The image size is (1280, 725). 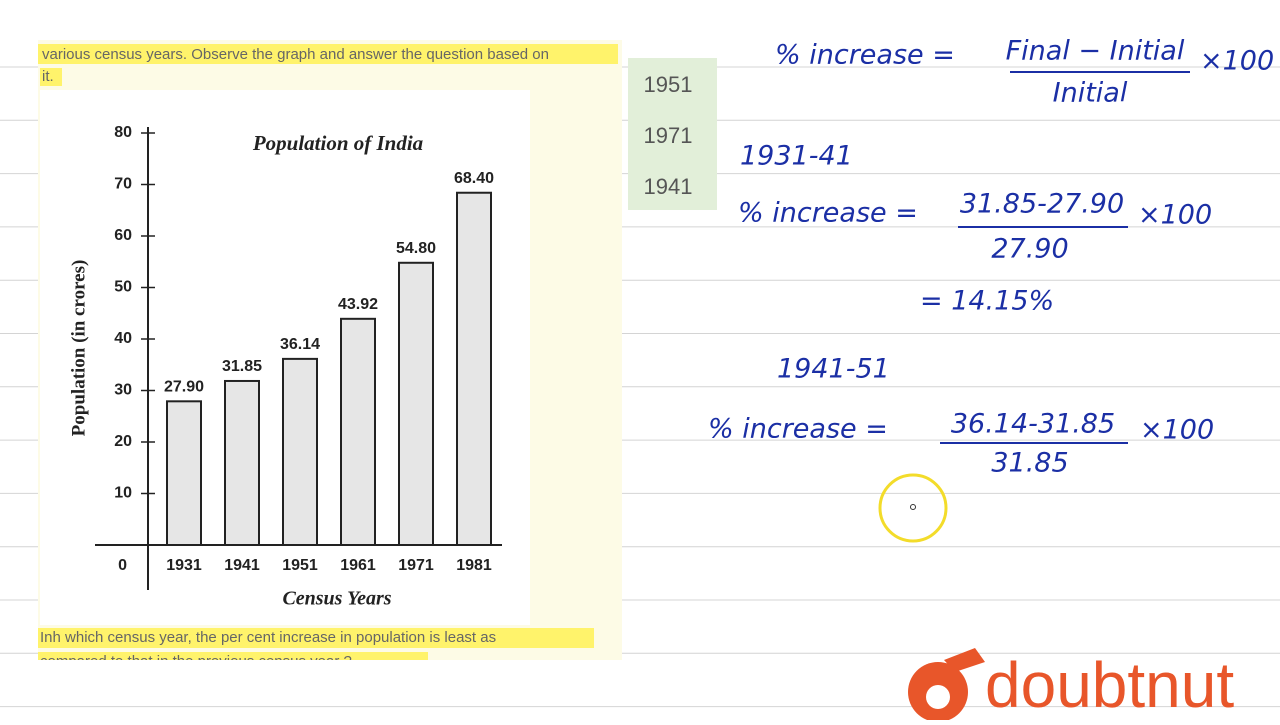 What do you see at coordinates (668, 84) in the screenshot?
I see `option: 1951` at bounding box center [668, 84].